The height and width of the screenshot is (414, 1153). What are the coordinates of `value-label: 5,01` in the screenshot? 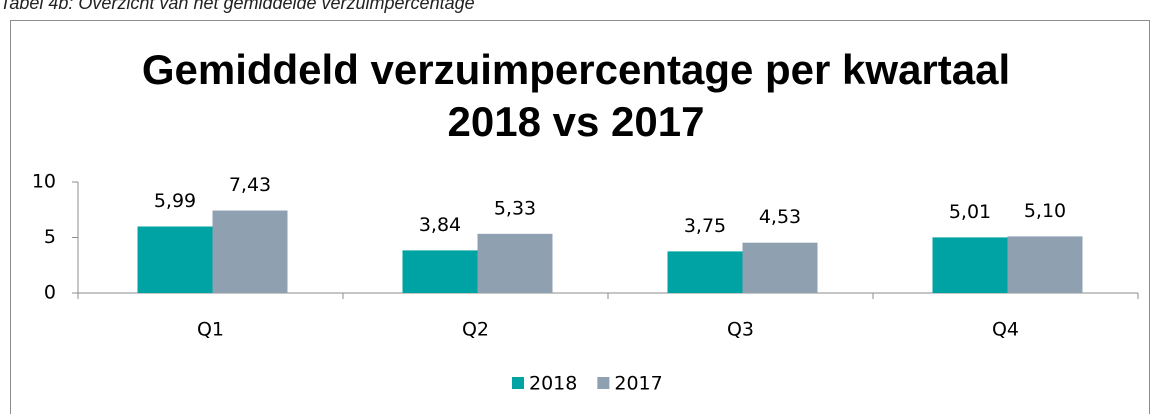 It's located at (970, 212).